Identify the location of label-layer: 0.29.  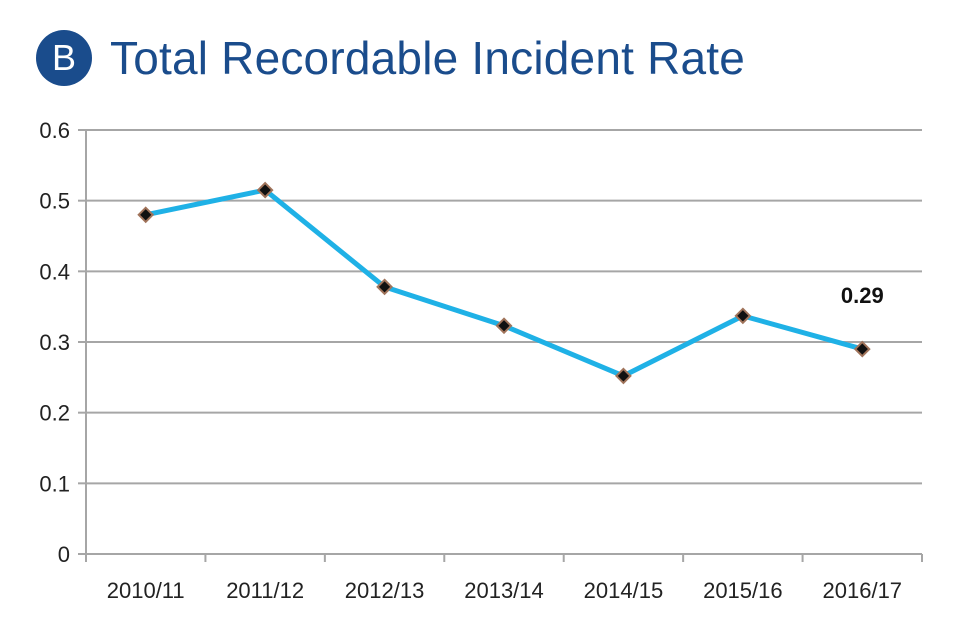
(862, 295).